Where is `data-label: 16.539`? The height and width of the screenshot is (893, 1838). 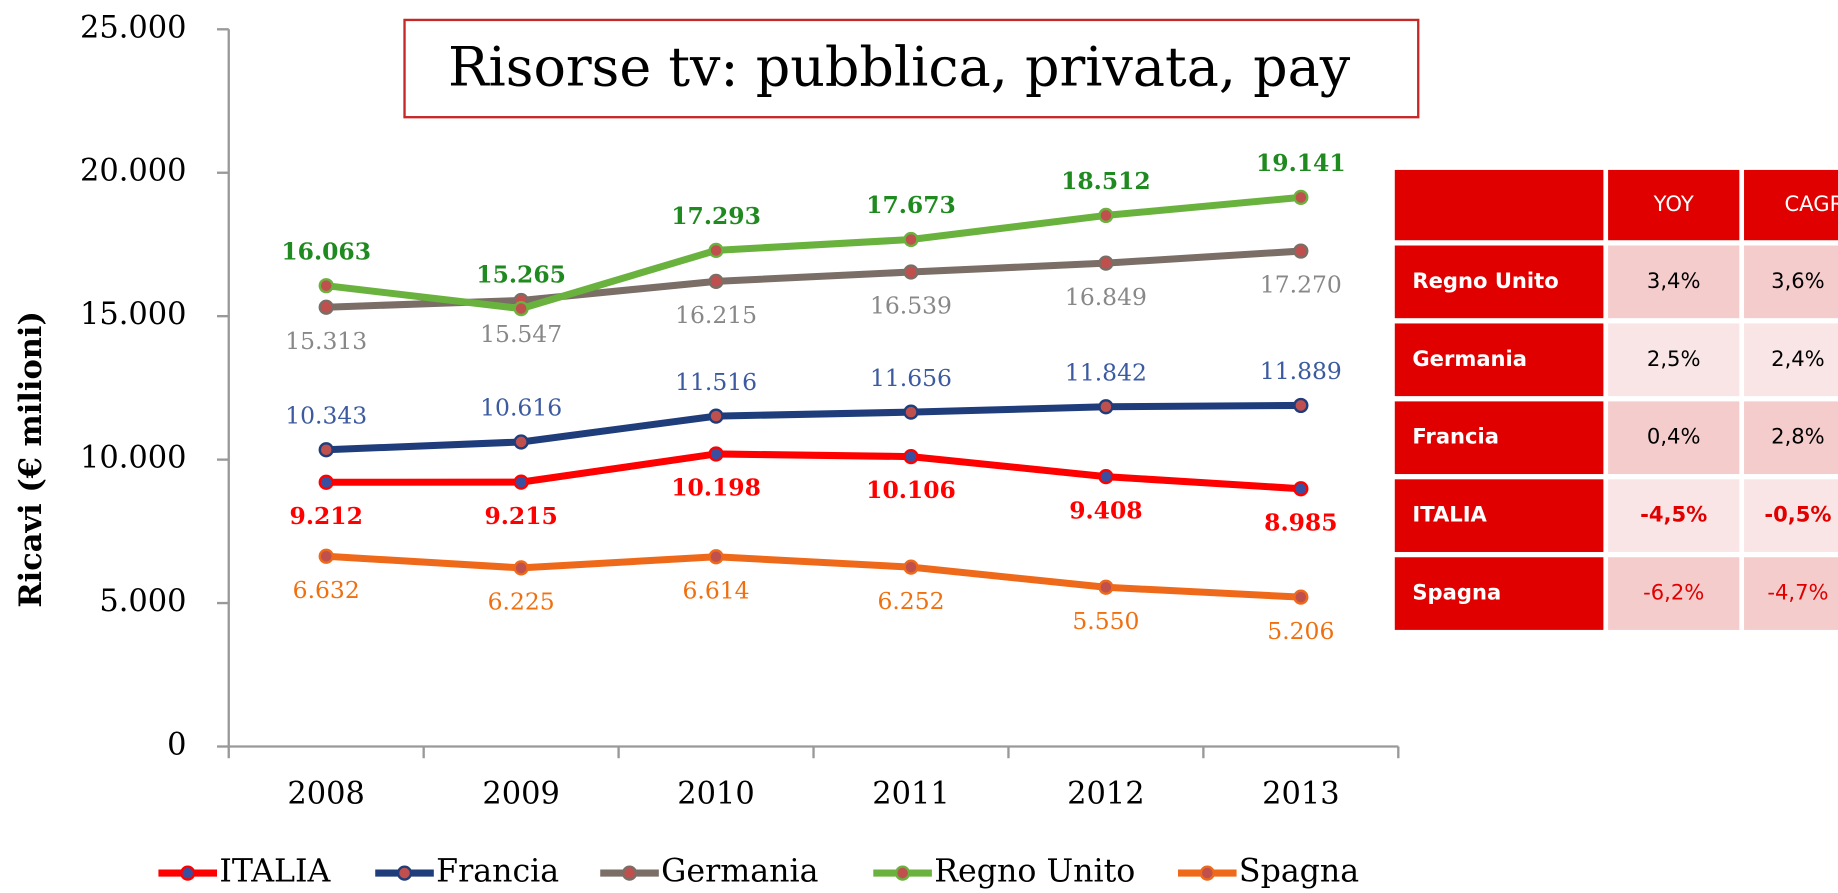
data-label: 16.539 is located at coordinates (911, 306).